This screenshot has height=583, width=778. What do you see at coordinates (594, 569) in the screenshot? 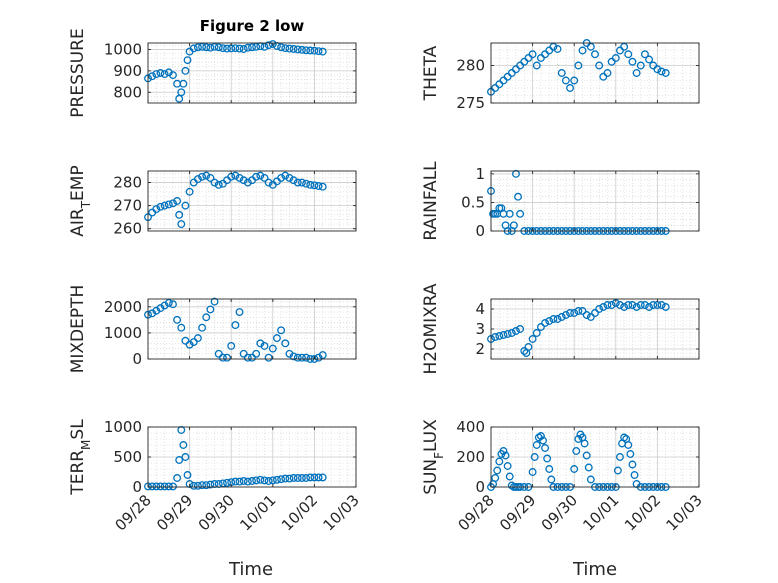
I see `x-axis-label-right: Time` at bounding box center [594, 569].